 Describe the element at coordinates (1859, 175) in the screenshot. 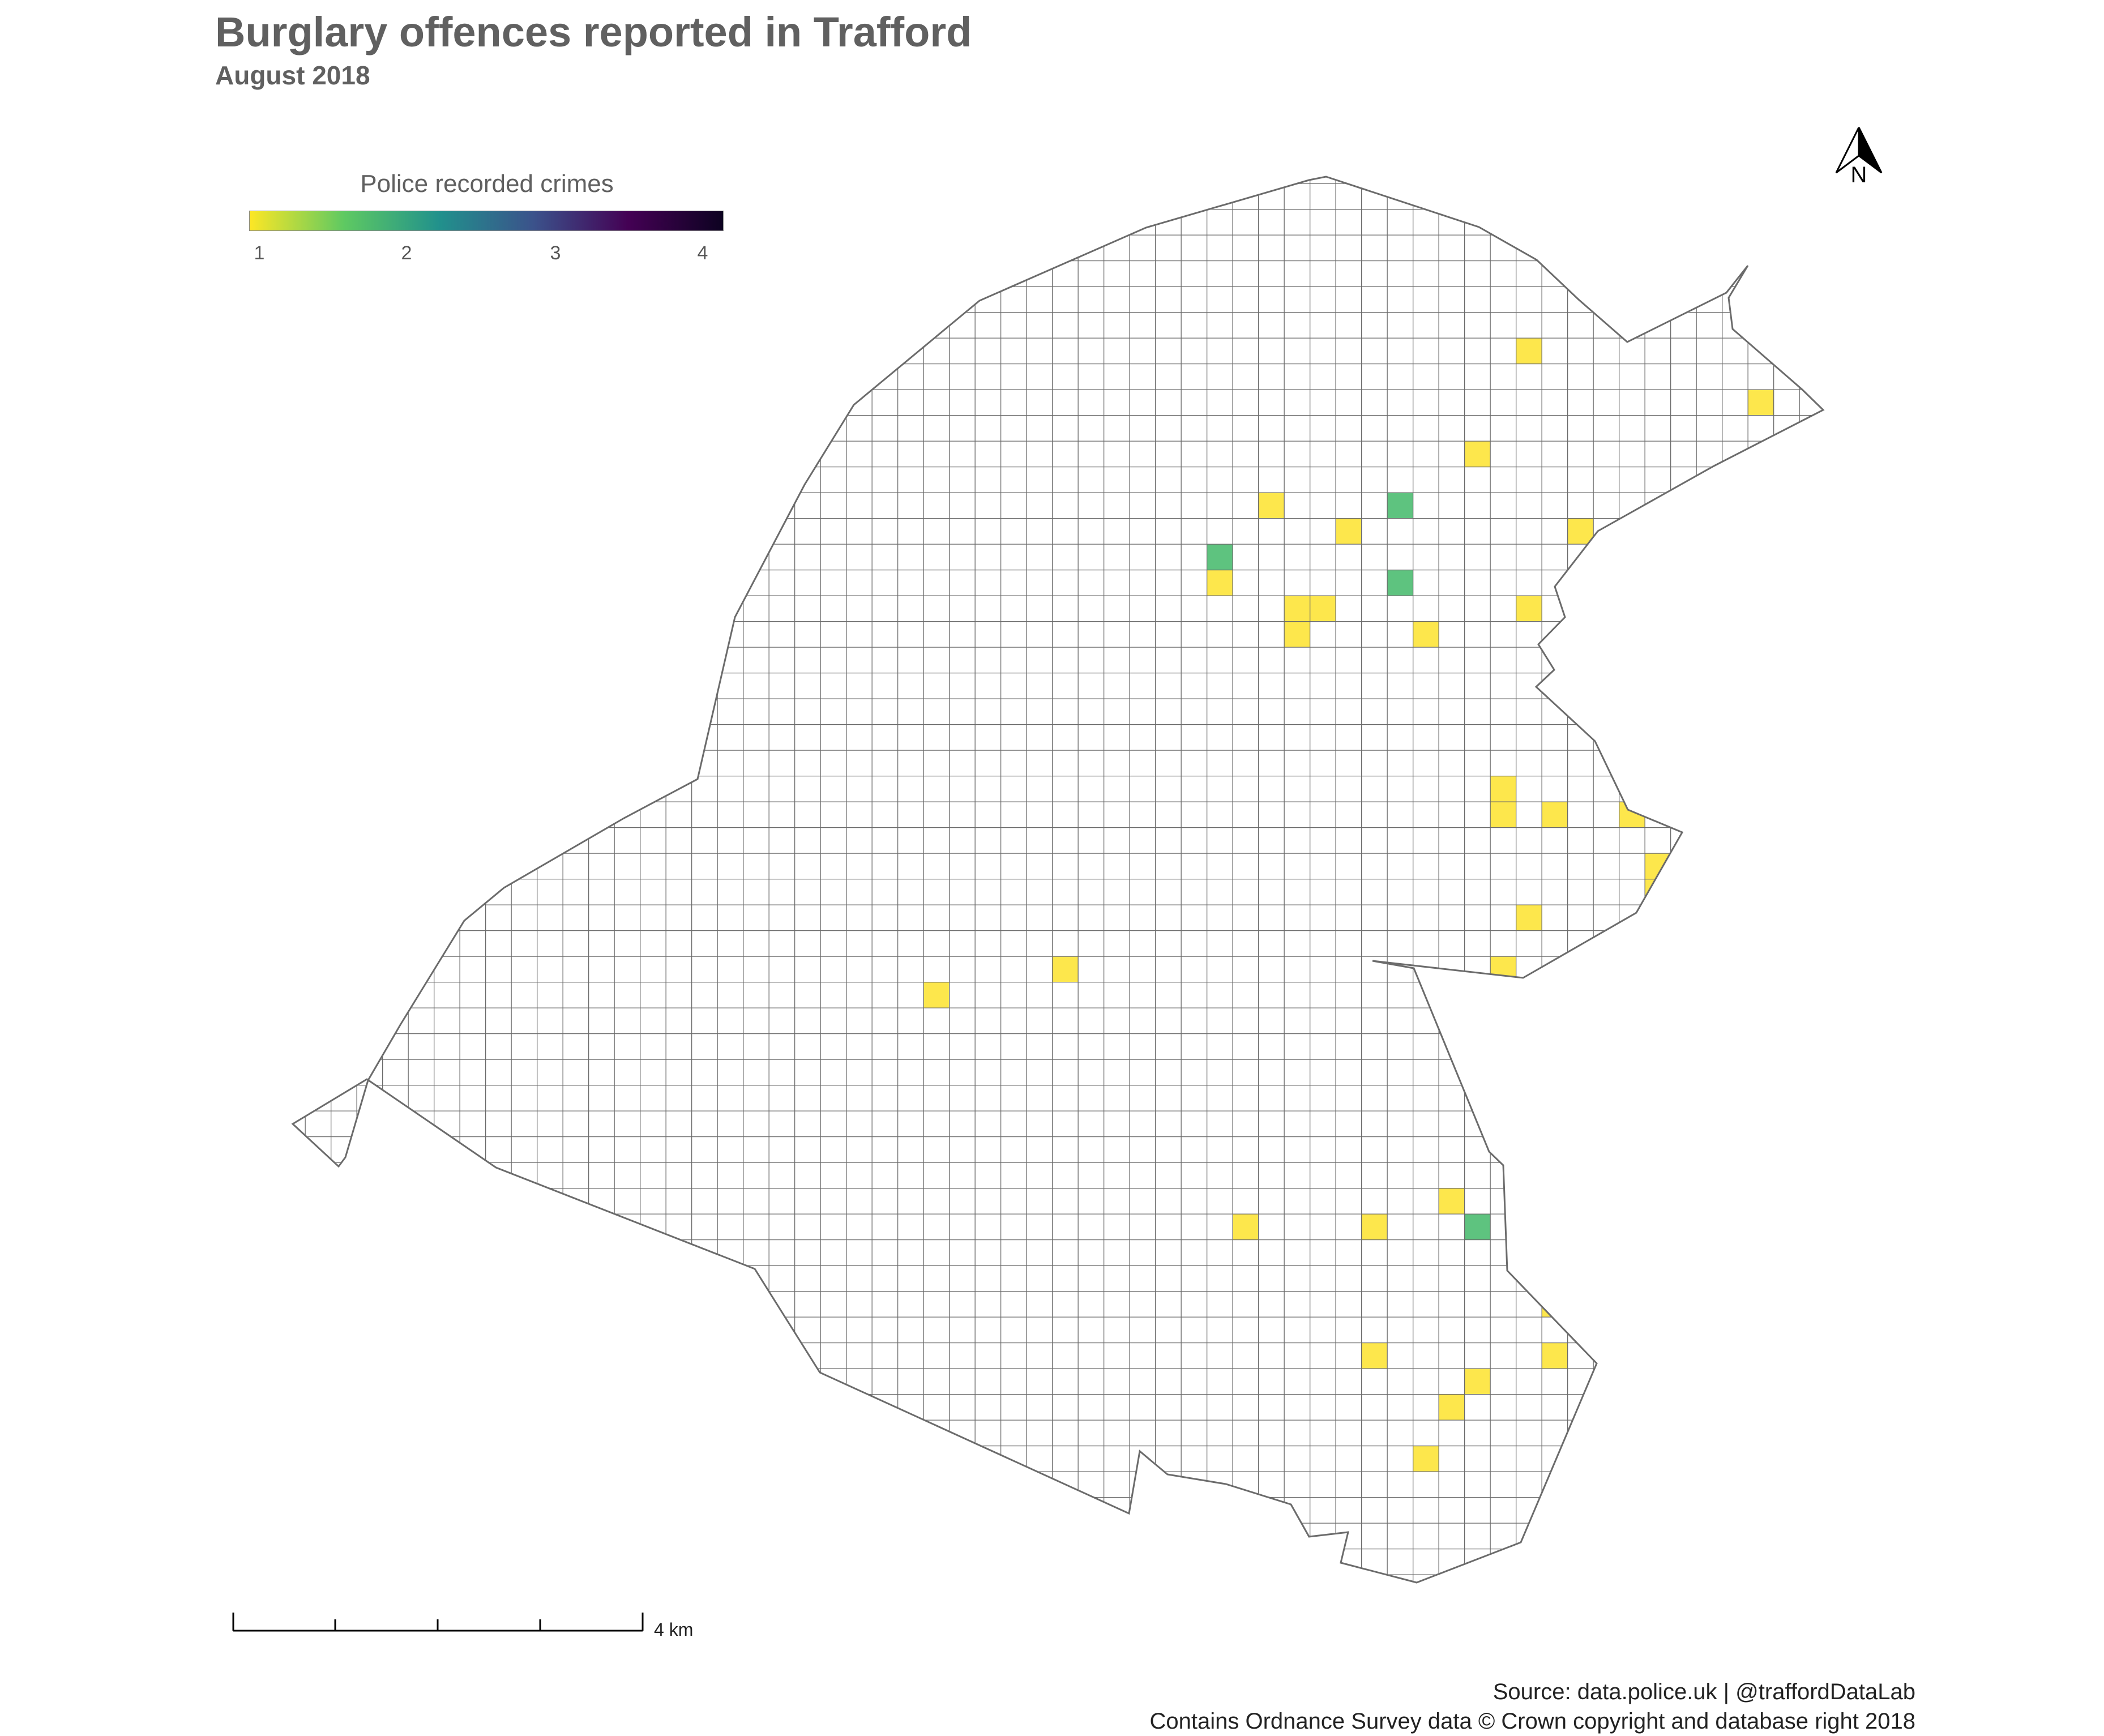

I see `north-arrow-label: N` at that location.